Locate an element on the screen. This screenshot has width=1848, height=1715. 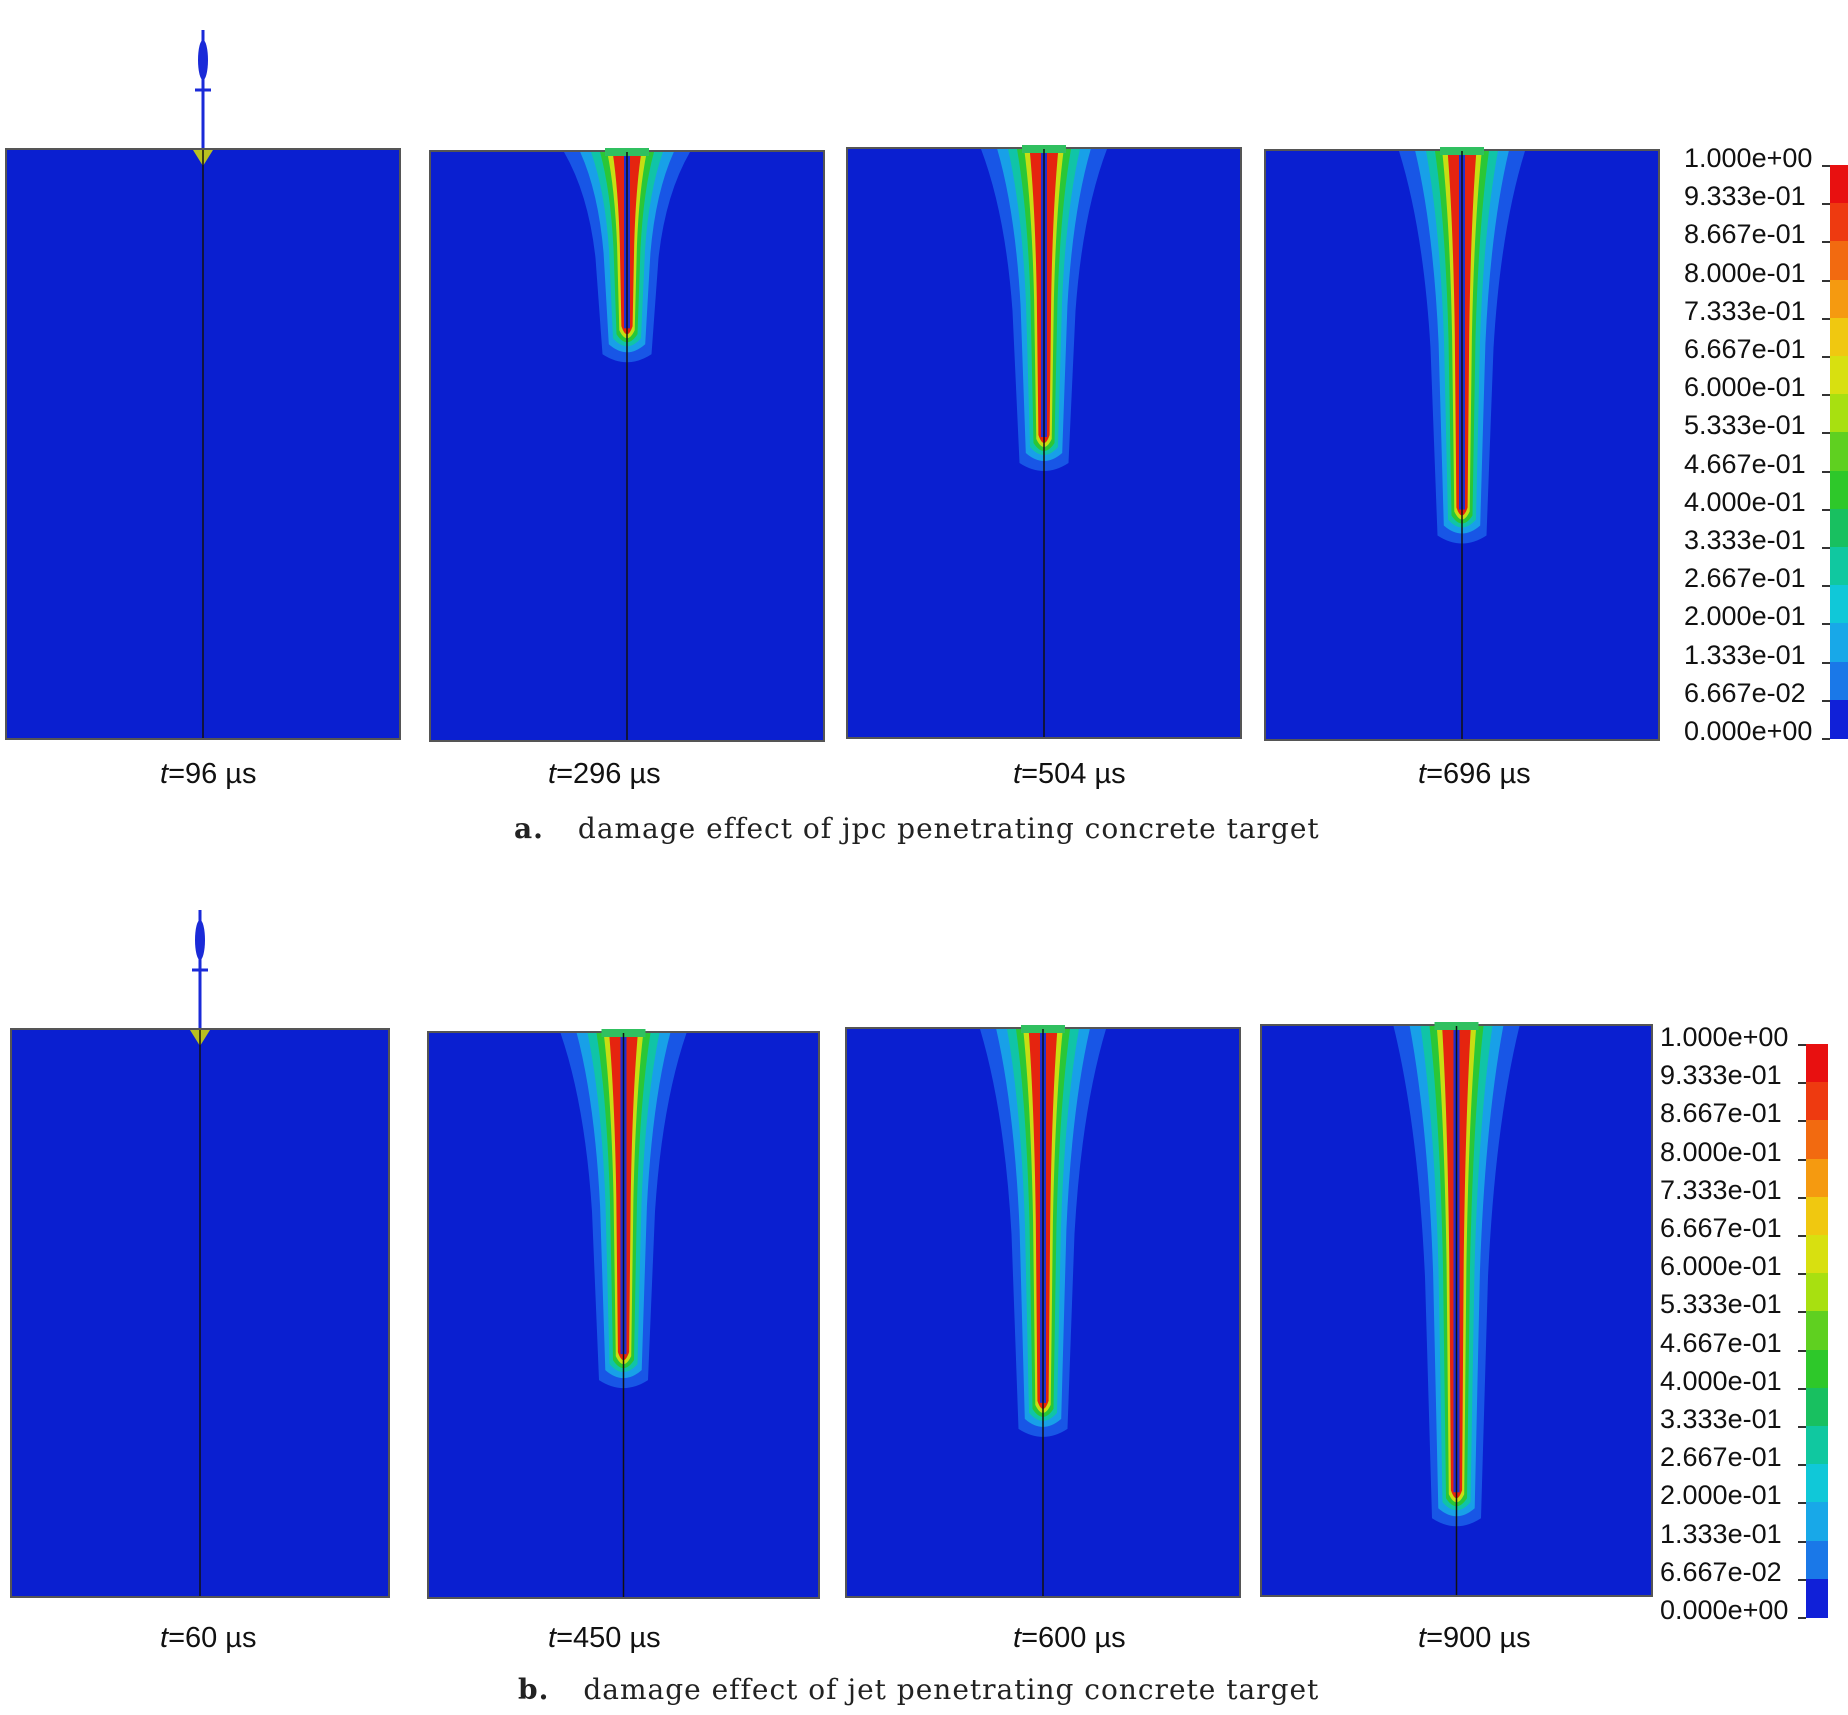
simulation-frame-b3 is located at coordinates (1043, 1311).